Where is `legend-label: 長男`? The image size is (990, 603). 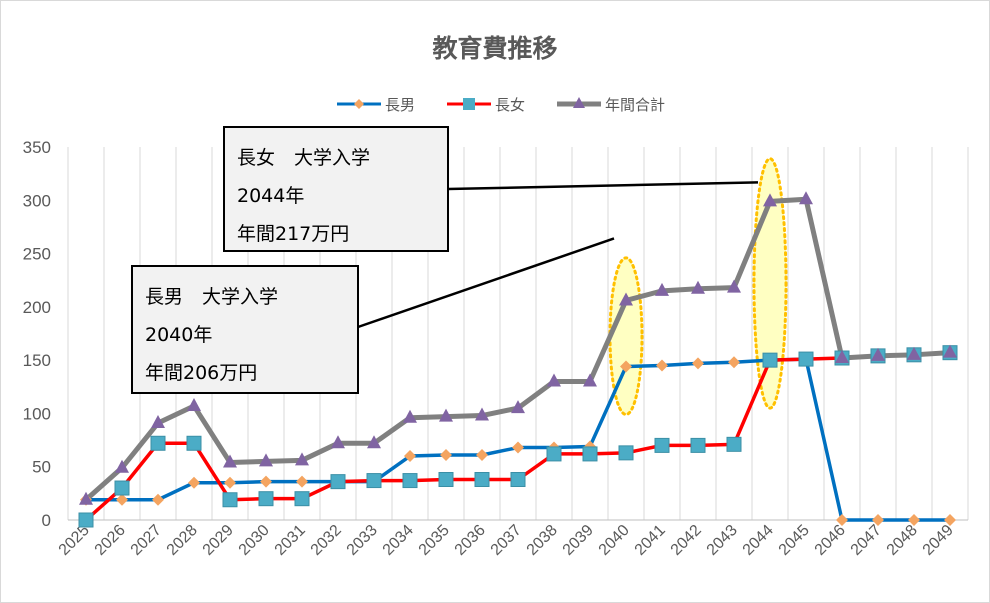
legend-label: 長男 is located at coordinates (400, 105).